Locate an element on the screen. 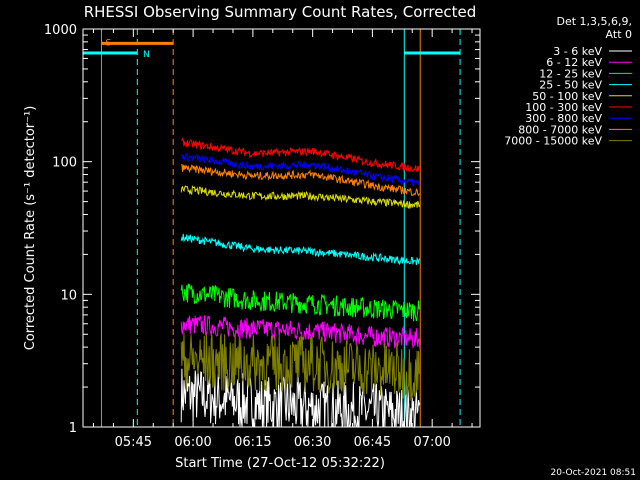 This screenshot has height=480, width=640. x-tick-label-2: 06:15 is located at coordinates (252, 442).